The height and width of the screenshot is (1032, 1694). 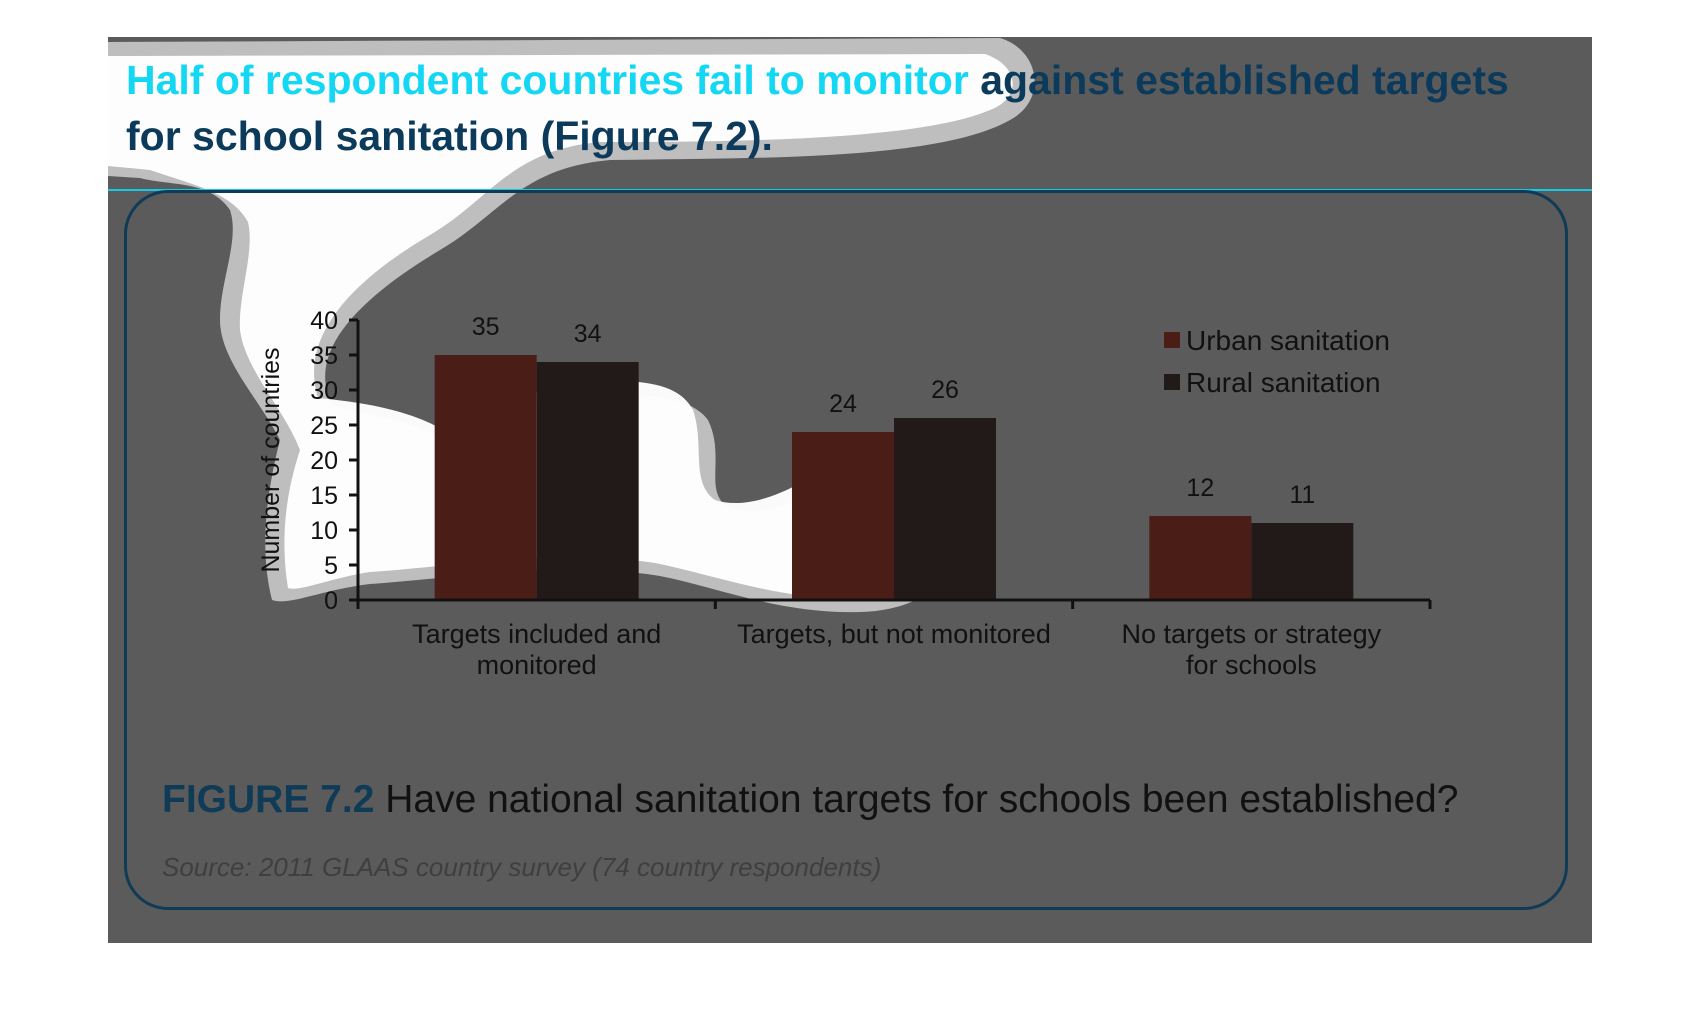 What do you see at coordinates (324, 496) in the screenshot?
I see `y-tick-label: 15` at bounding box center [324, 496].